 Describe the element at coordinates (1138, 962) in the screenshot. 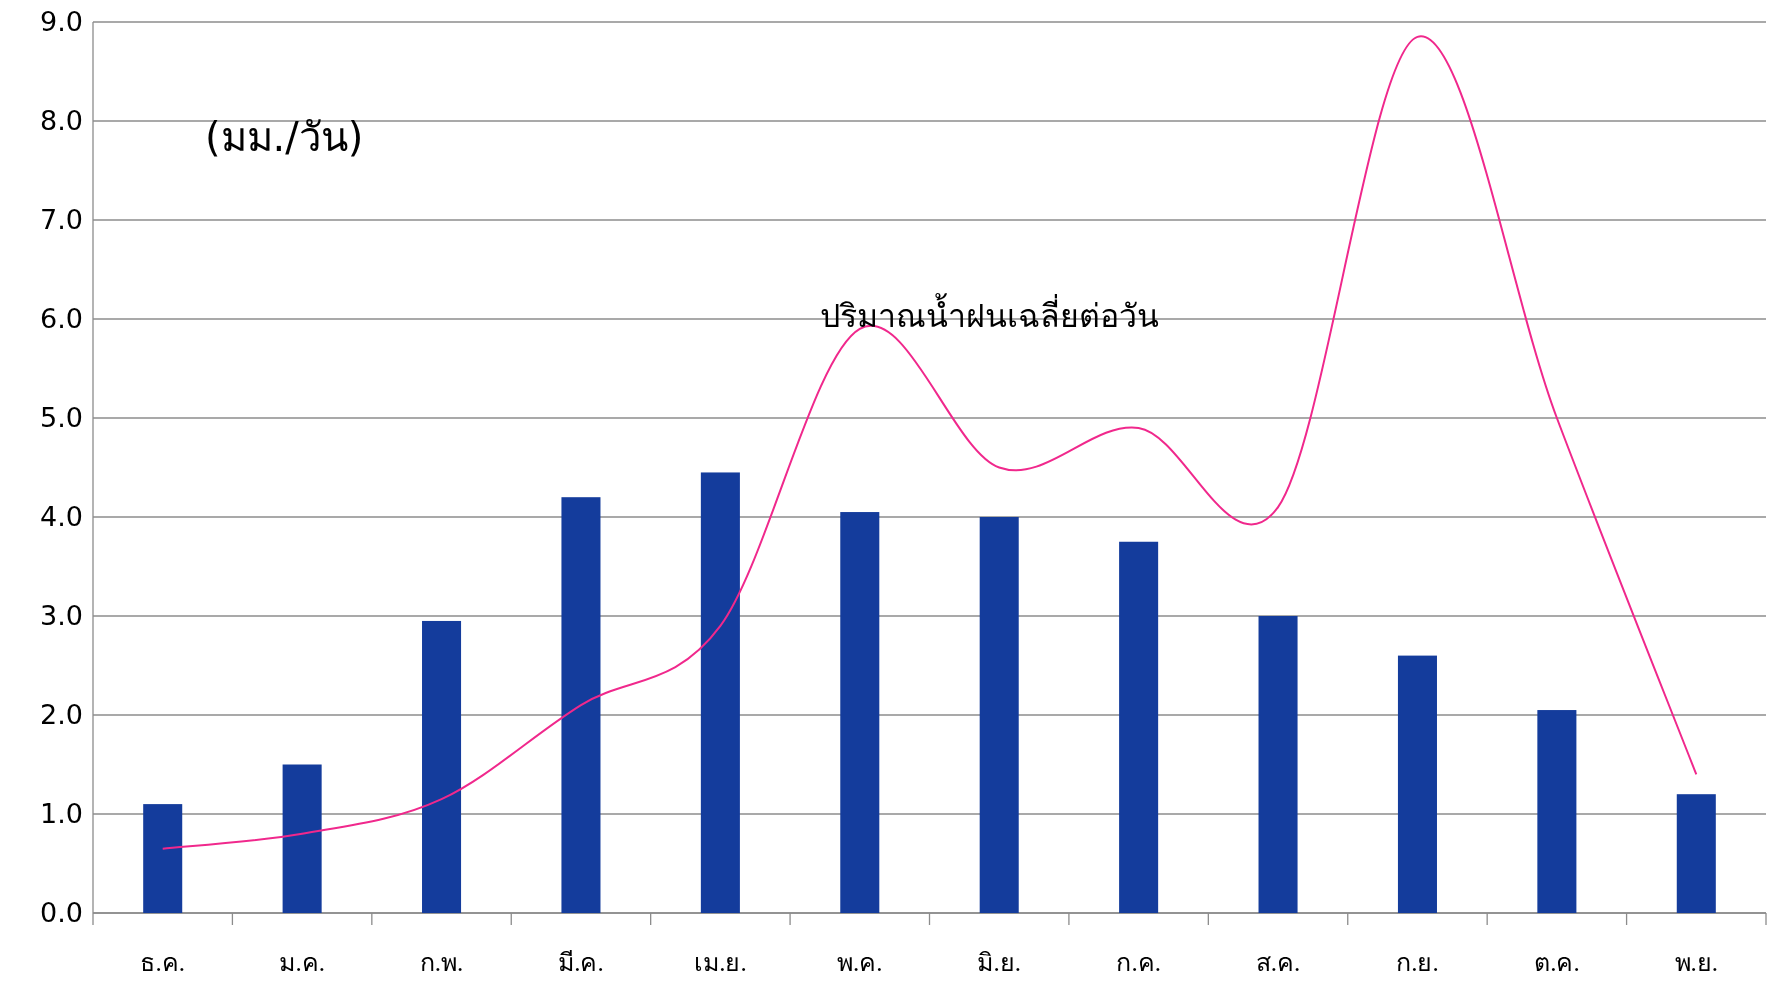

I see `x-tick-label: ก.ค.` at that location.